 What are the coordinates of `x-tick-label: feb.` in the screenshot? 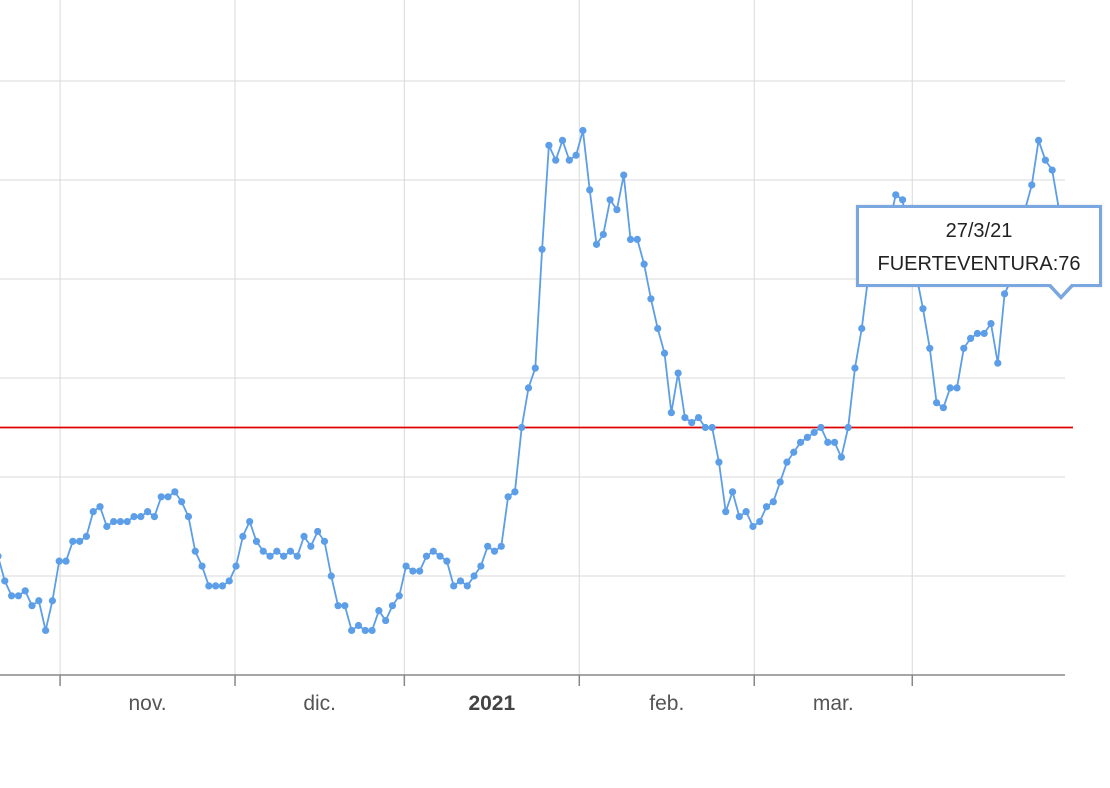 It's located at (666, 703).